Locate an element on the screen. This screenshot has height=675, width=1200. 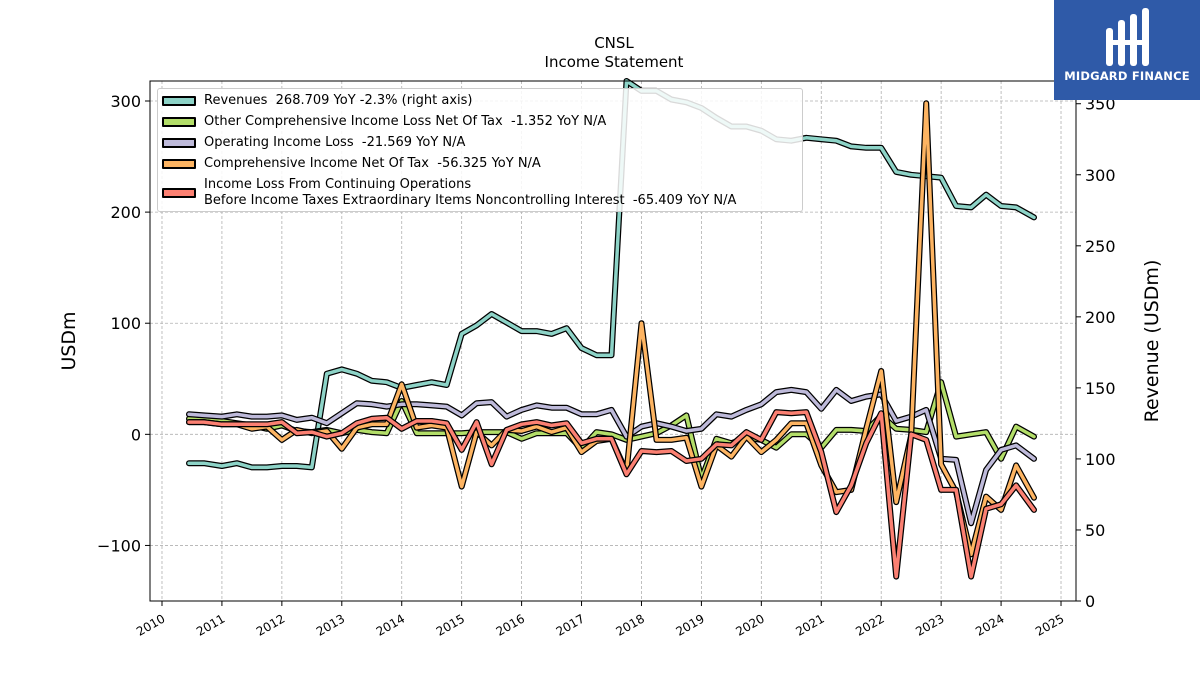
chart-title: CNSL is located at coordinates (614, 43).